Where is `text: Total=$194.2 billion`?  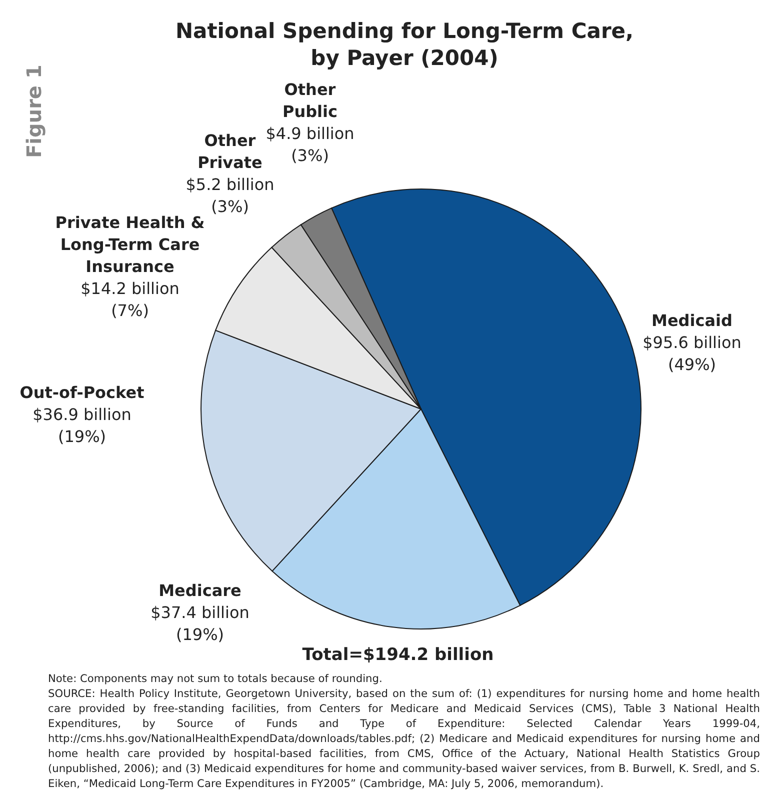
text: Total=$194.2 billion is located at coordinates (398, 655).